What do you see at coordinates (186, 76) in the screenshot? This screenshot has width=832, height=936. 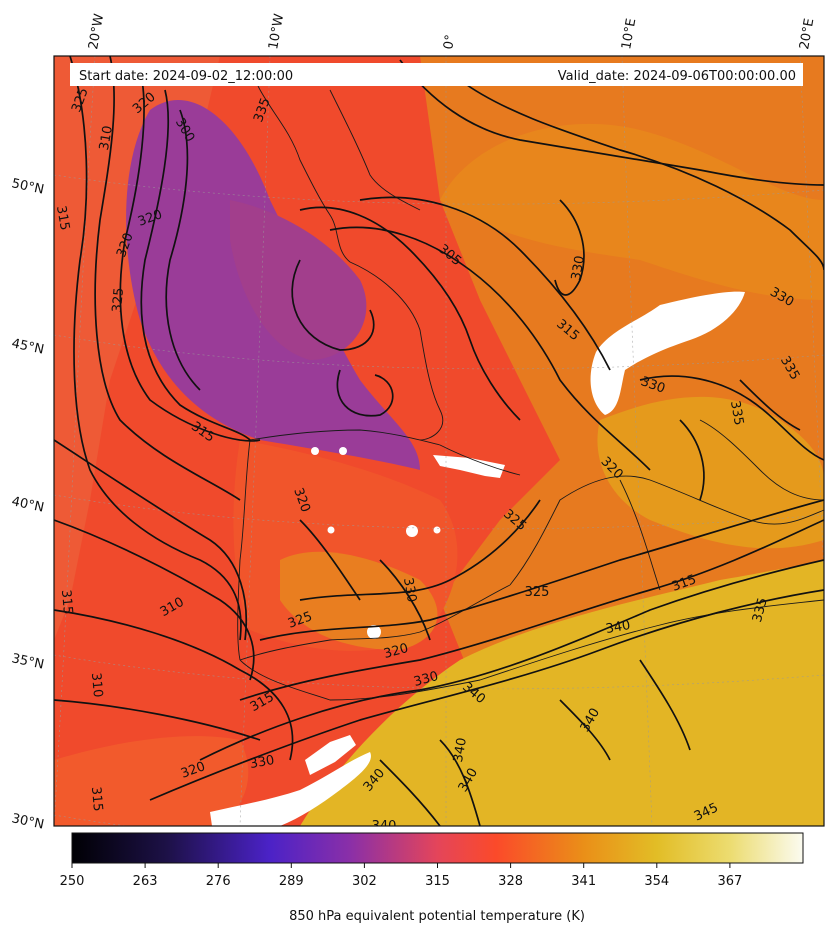 I see `start-date-label: Start date: 2024-09-02_12:00:00` at bounding box center [186, 76].